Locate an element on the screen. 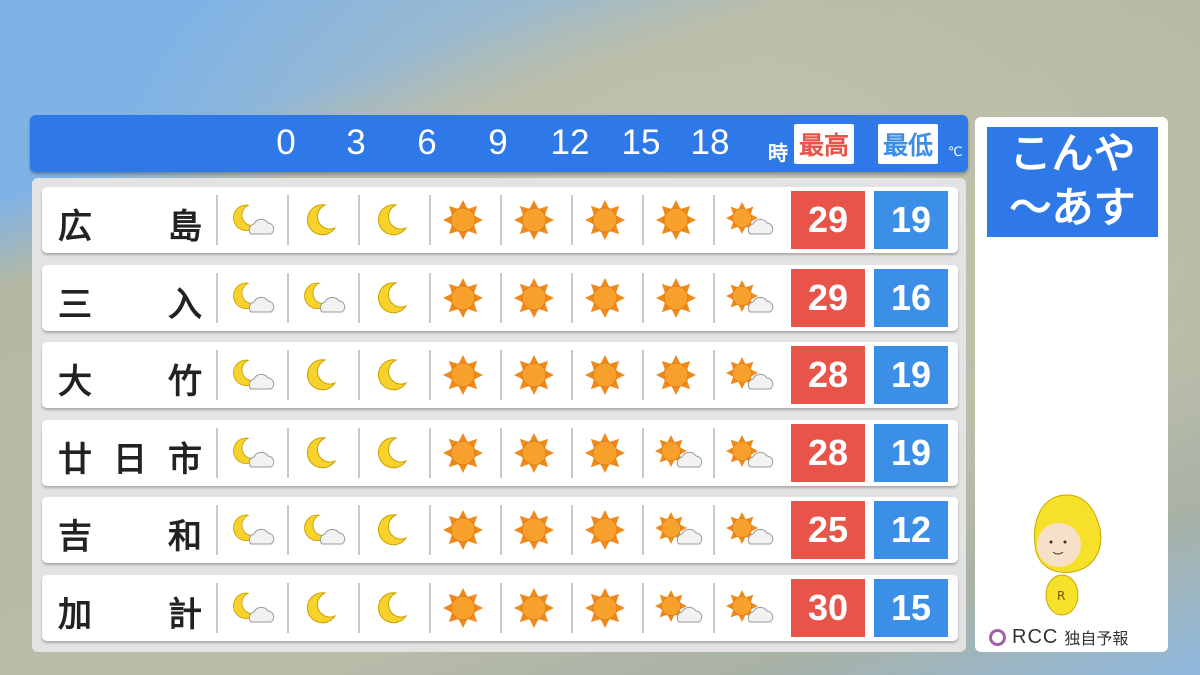 The height and width of the screenshot is (675, 1200). hour-label: 6 is located at coordinates (427, 142).